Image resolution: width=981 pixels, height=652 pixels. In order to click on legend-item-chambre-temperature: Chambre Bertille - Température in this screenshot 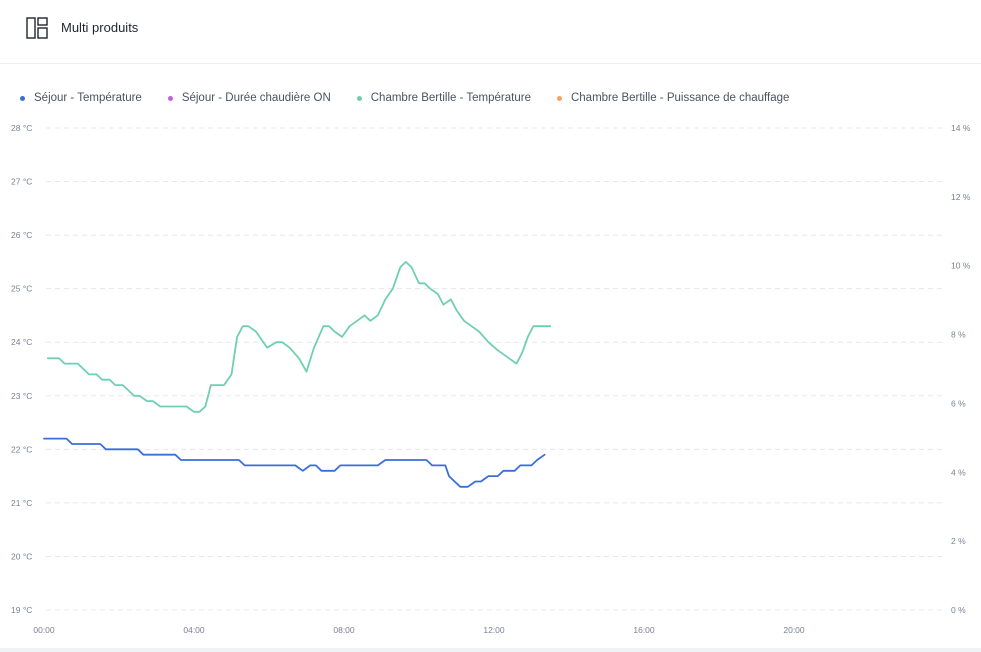, I will do `click(443, 98)`.